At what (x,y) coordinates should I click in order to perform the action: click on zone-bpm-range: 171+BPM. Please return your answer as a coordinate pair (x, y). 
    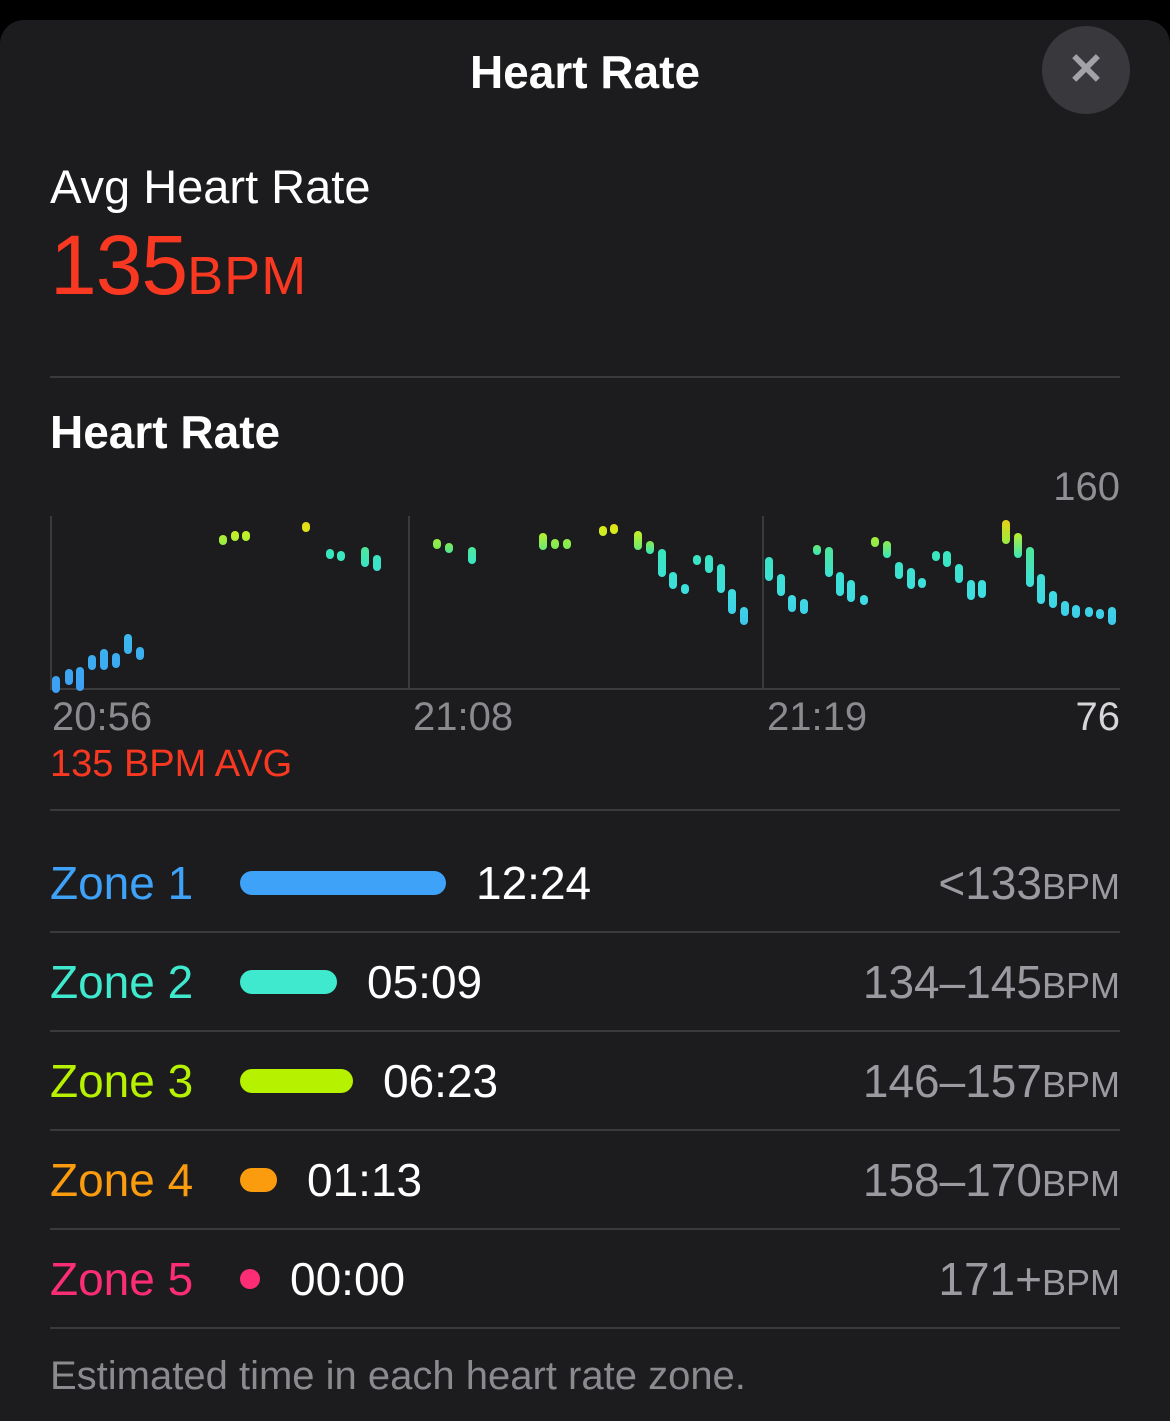
    Looking at the image, I should click on (1029, 1279).